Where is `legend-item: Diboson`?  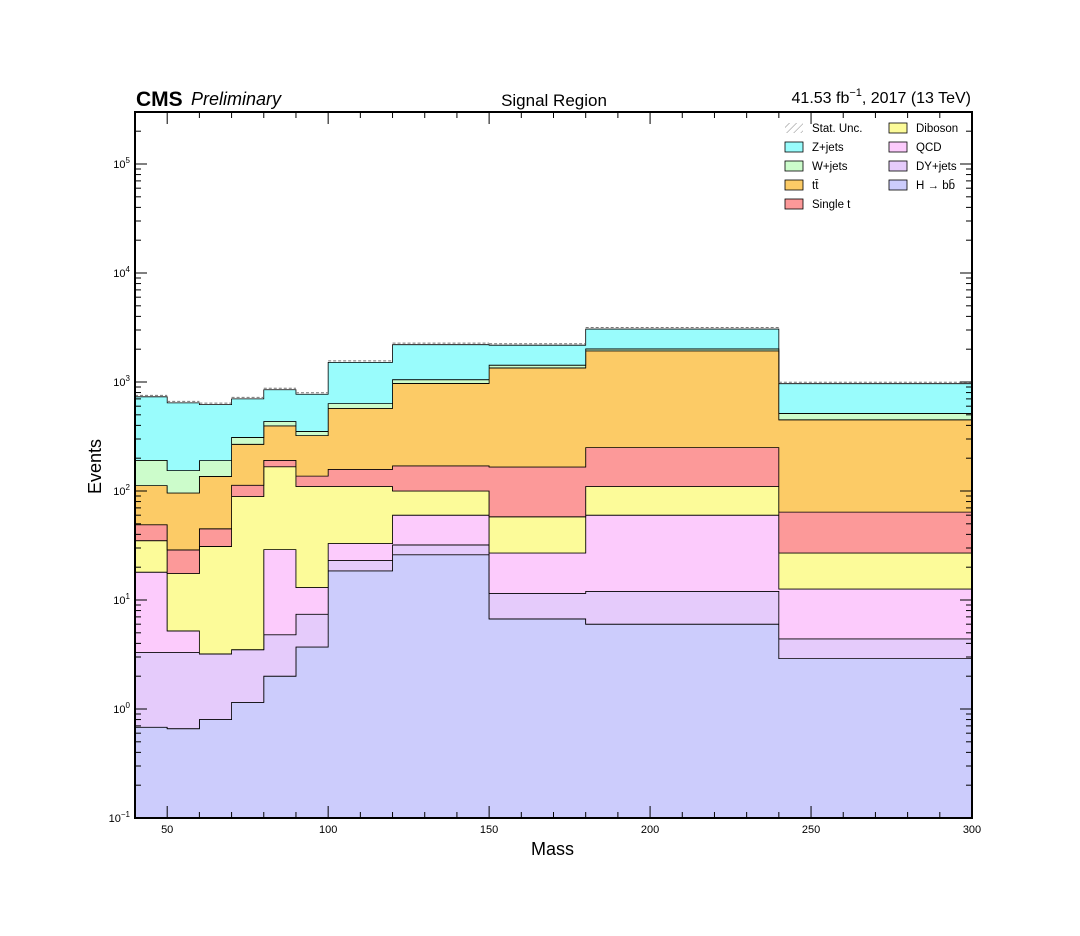
legend-item: Diboson is located at coordinates (923, 128).